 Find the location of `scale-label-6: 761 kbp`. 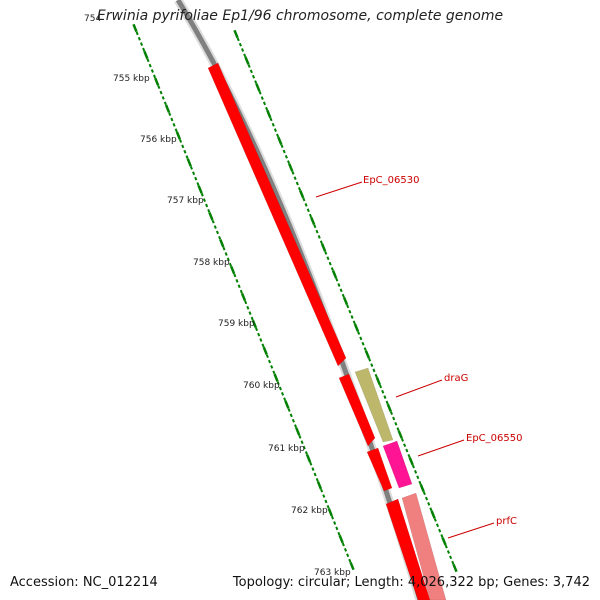

scale-label-6: 761 kbp is located at coordinates (286, 449).